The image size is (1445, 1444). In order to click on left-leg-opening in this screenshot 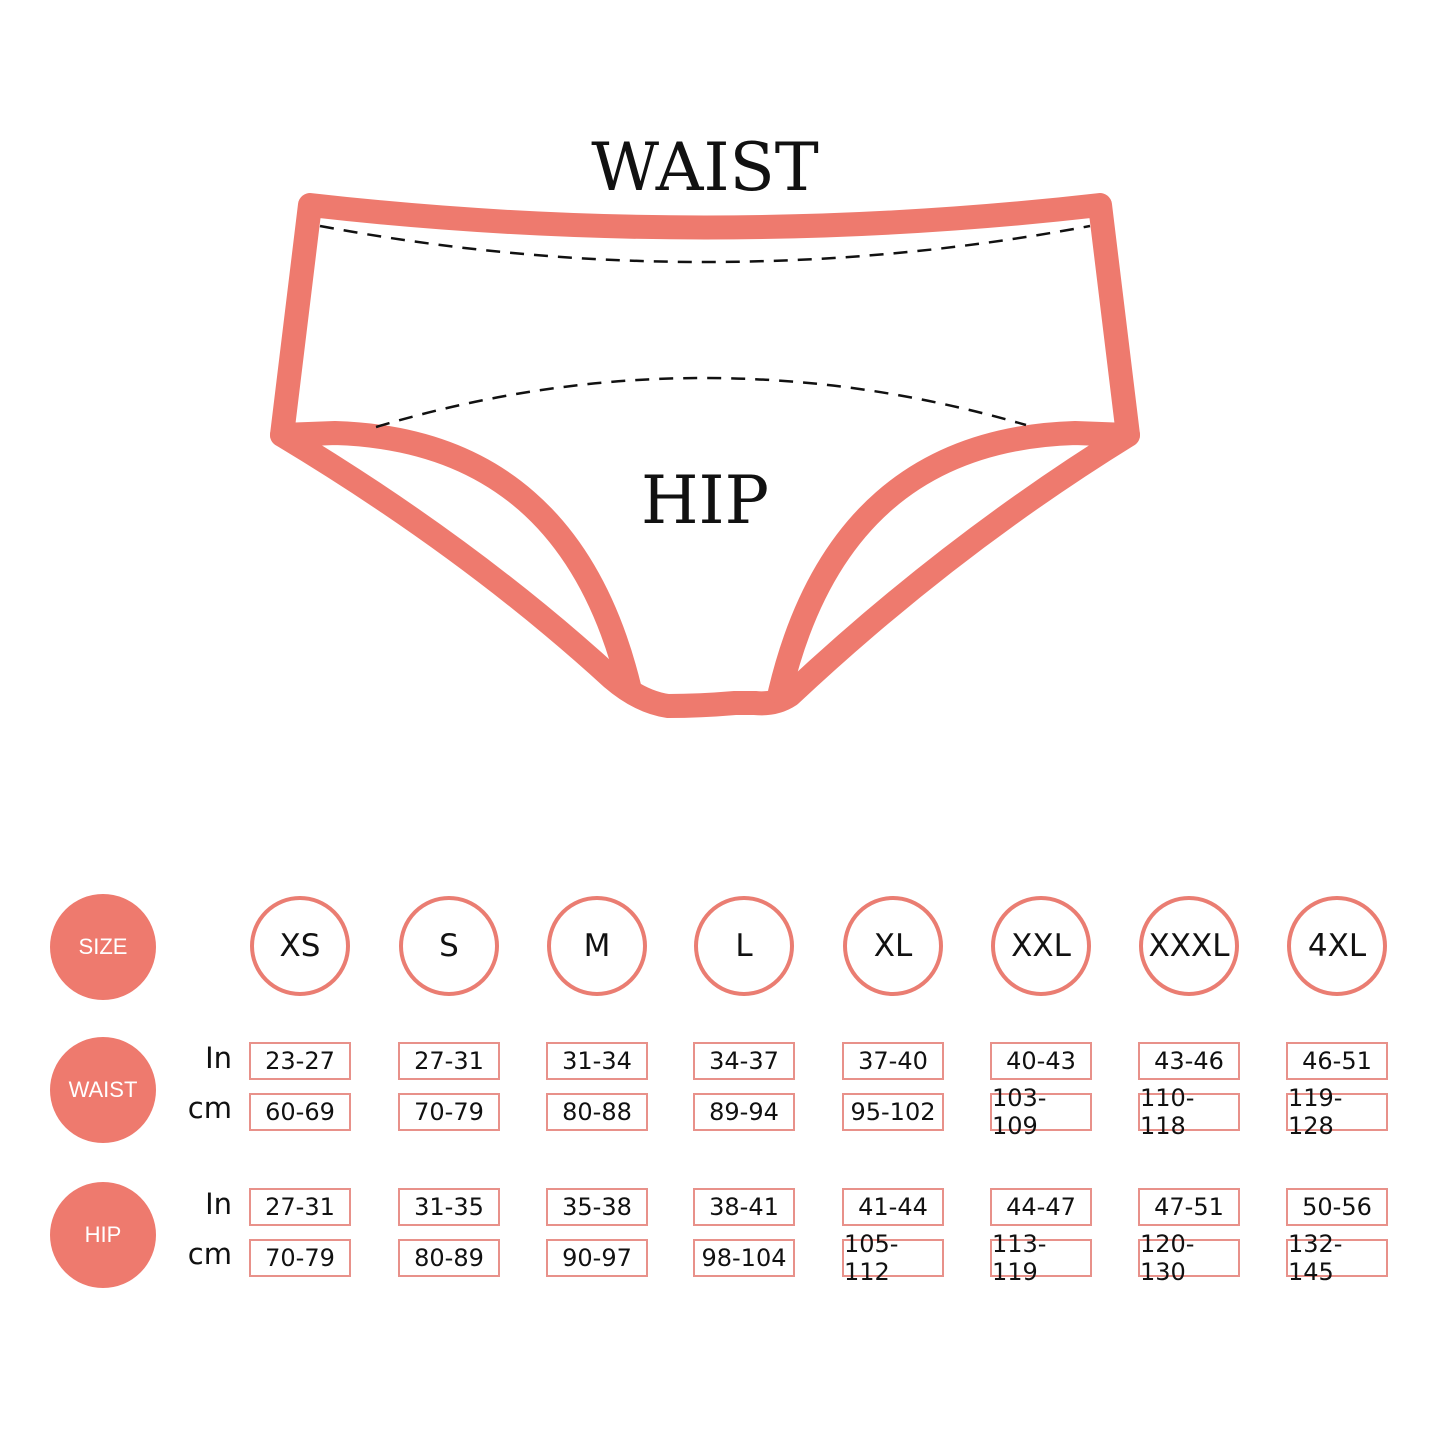, I will do `click(456, 561)`.